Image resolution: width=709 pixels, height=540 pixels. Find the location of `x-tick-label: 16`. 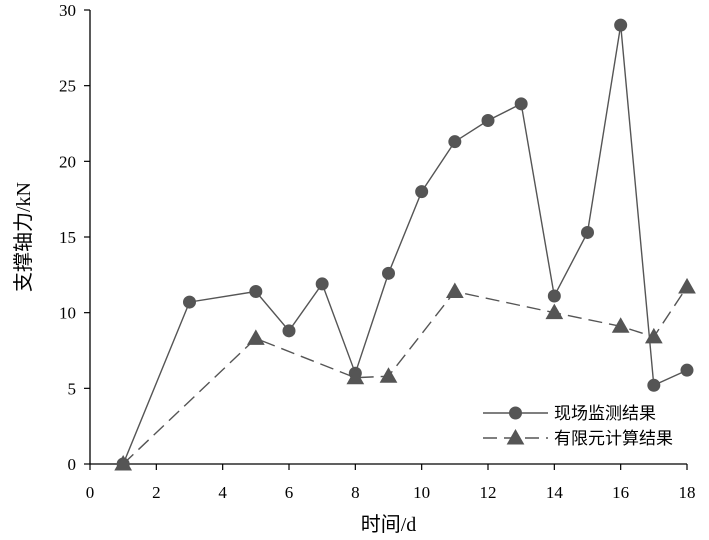

x-tick-label: 16 is located at coordinates (620, 492).